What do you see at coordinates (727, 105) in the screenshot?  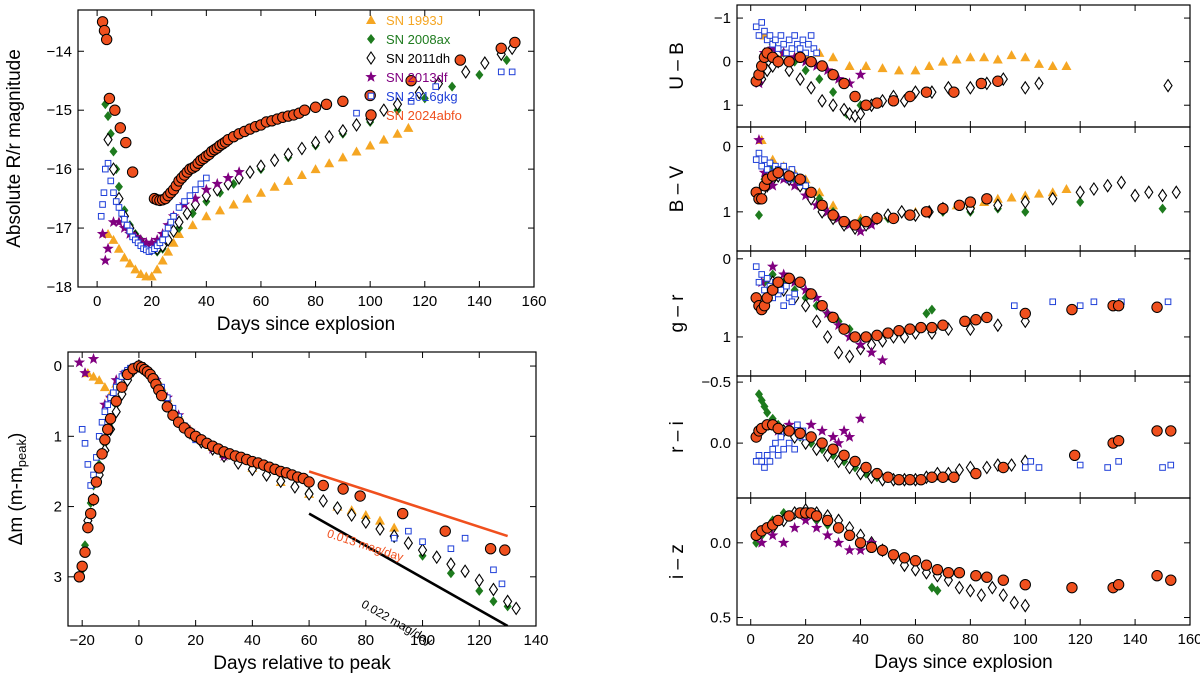 I see `y-tick-label: 1` at bounding box center [727, 105].